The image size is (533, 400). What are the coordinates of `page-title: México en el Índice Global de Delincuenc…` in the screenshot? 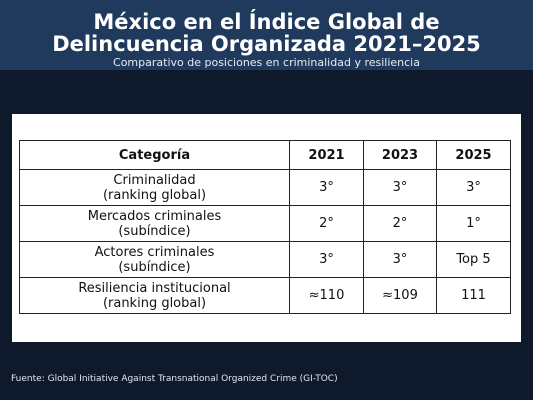 It's located at (266, 33).